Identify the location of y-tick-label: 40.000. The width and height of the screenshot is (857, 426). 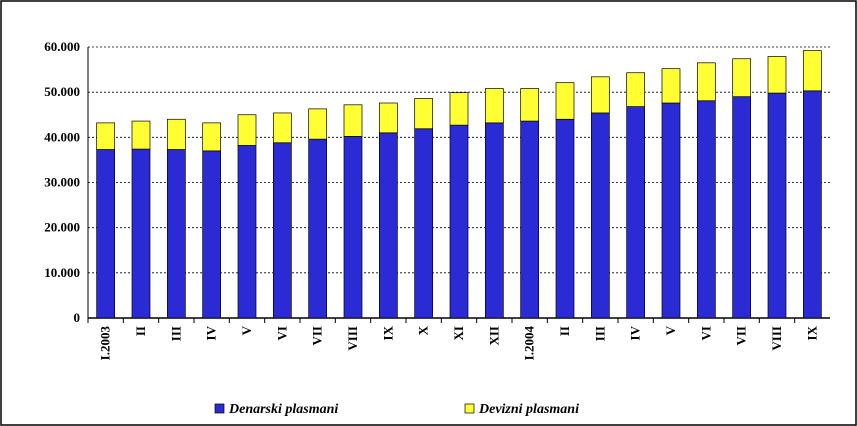
(62, 136).